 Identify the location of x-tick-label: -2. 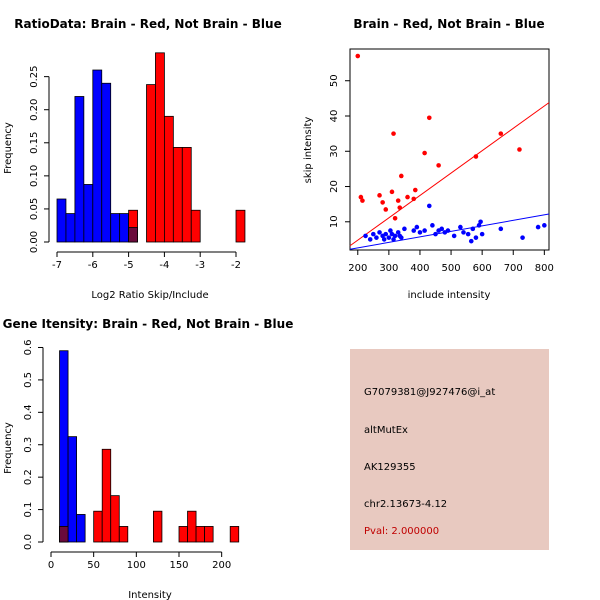
(236, 265).